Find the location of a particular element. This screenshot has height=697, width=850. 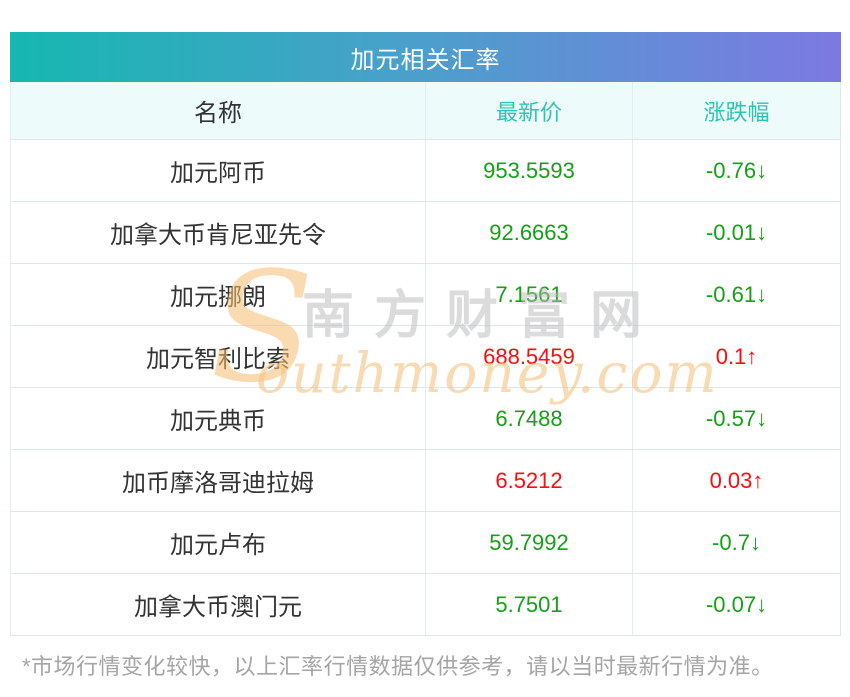

latest-price: 6.7488 is located at coordinates (529, 418).